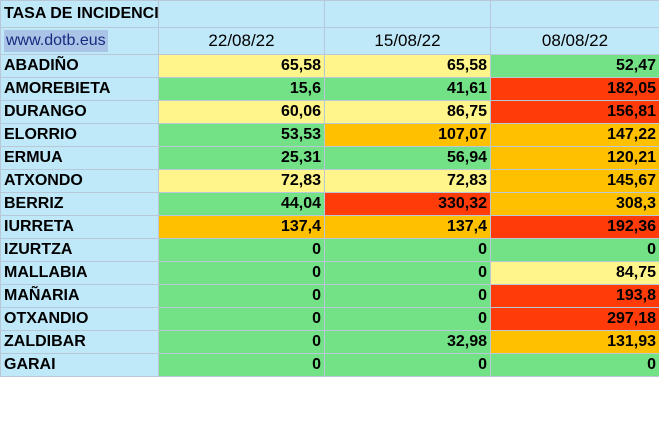  I want to click on incidence-value: 145,67, so click(574, 181).